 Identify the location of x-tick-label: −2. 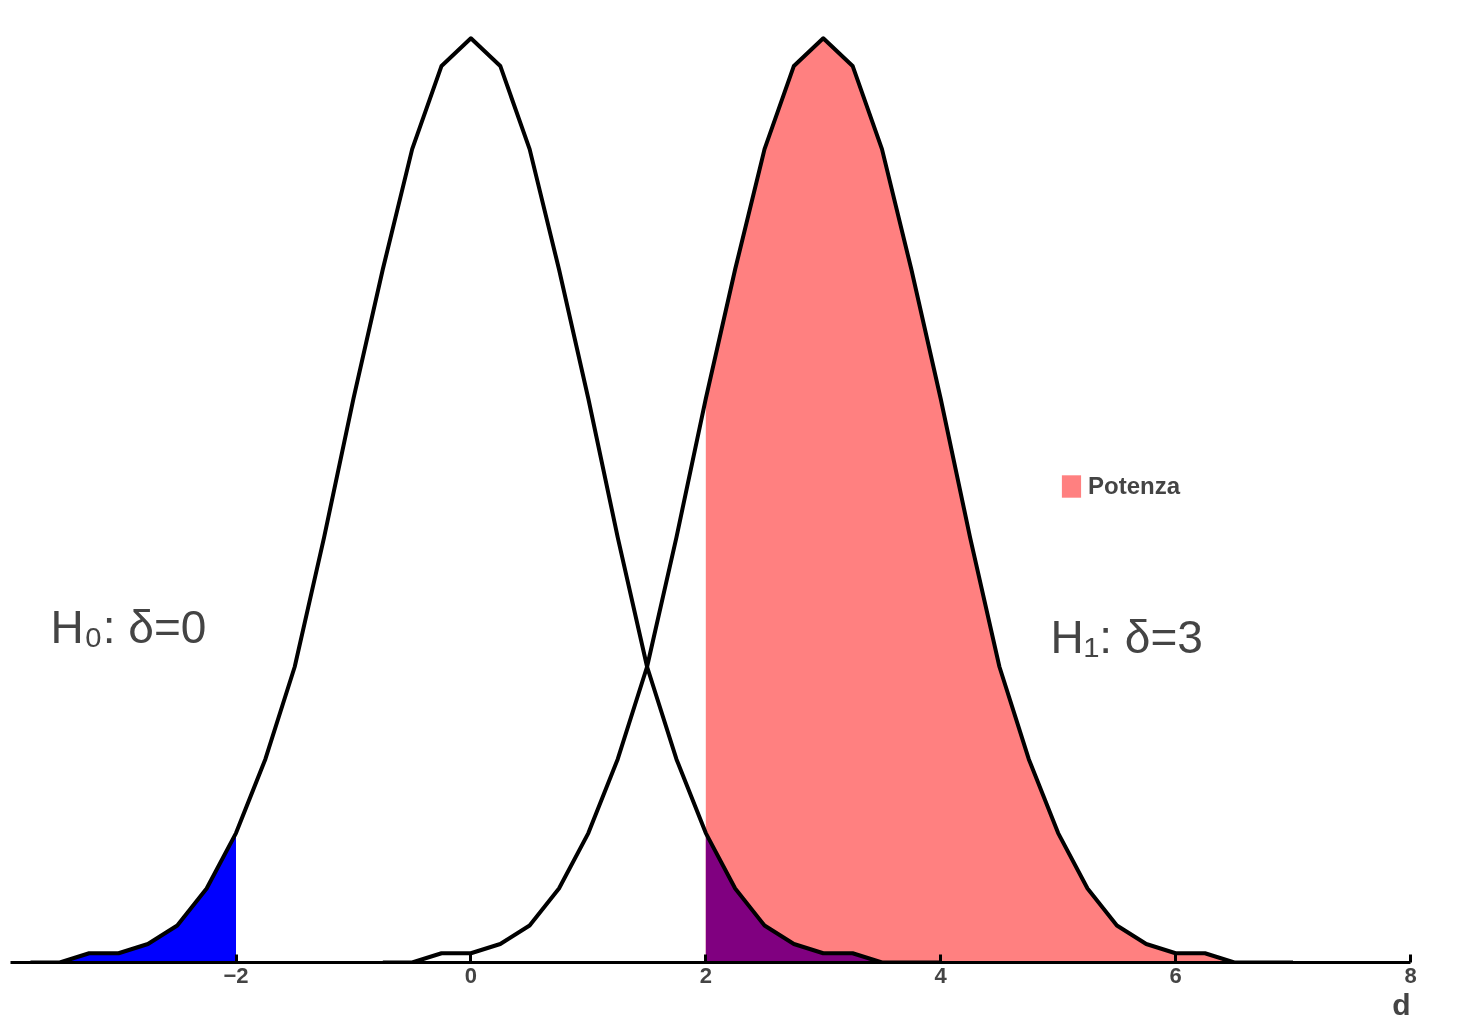
(236, 975).